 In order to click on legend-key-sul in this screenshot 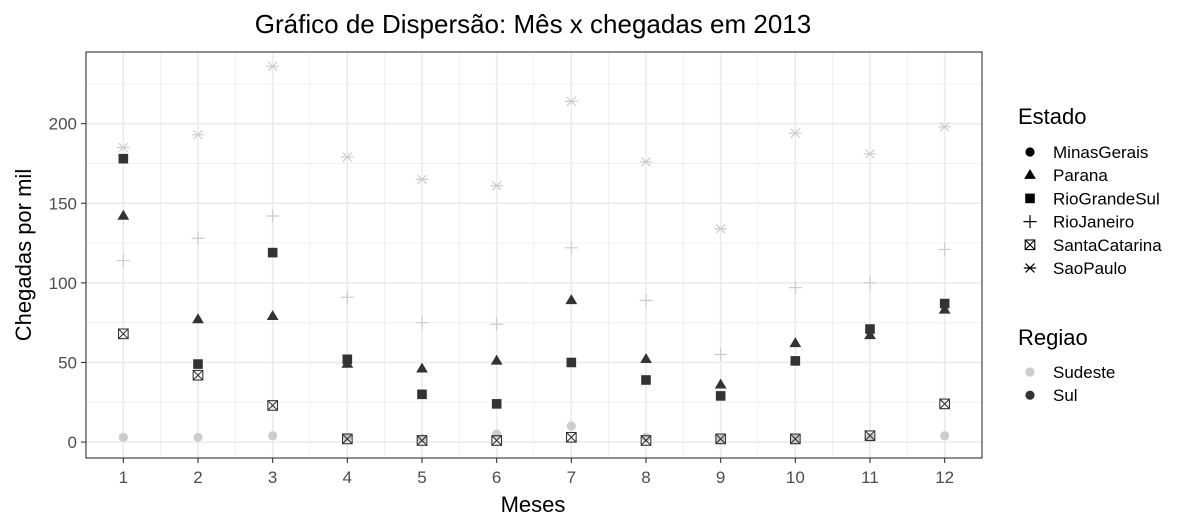, I will do `click(1030, 395)`.